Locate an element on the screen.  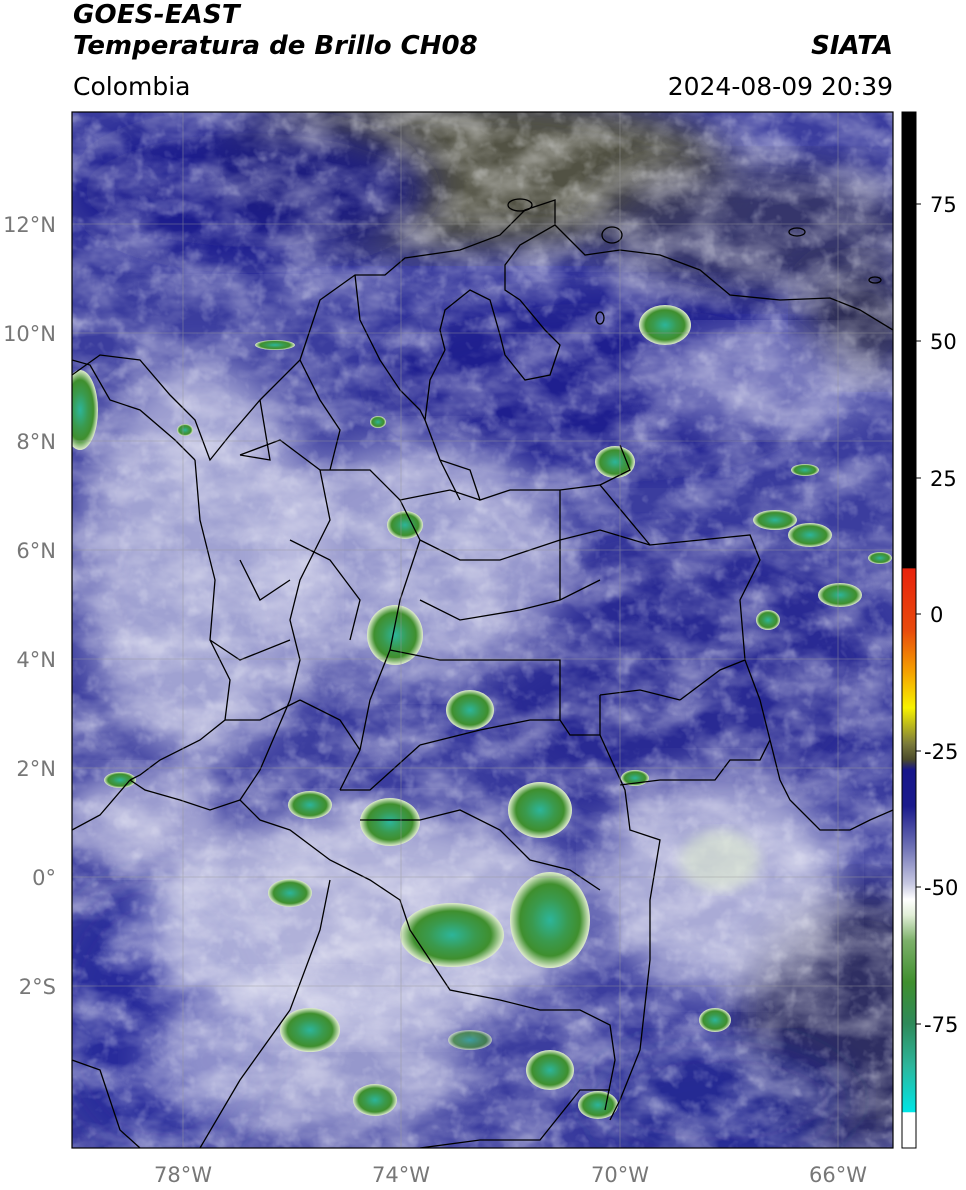
lon-tick: 66°W is located at coordinates (838, 1175).